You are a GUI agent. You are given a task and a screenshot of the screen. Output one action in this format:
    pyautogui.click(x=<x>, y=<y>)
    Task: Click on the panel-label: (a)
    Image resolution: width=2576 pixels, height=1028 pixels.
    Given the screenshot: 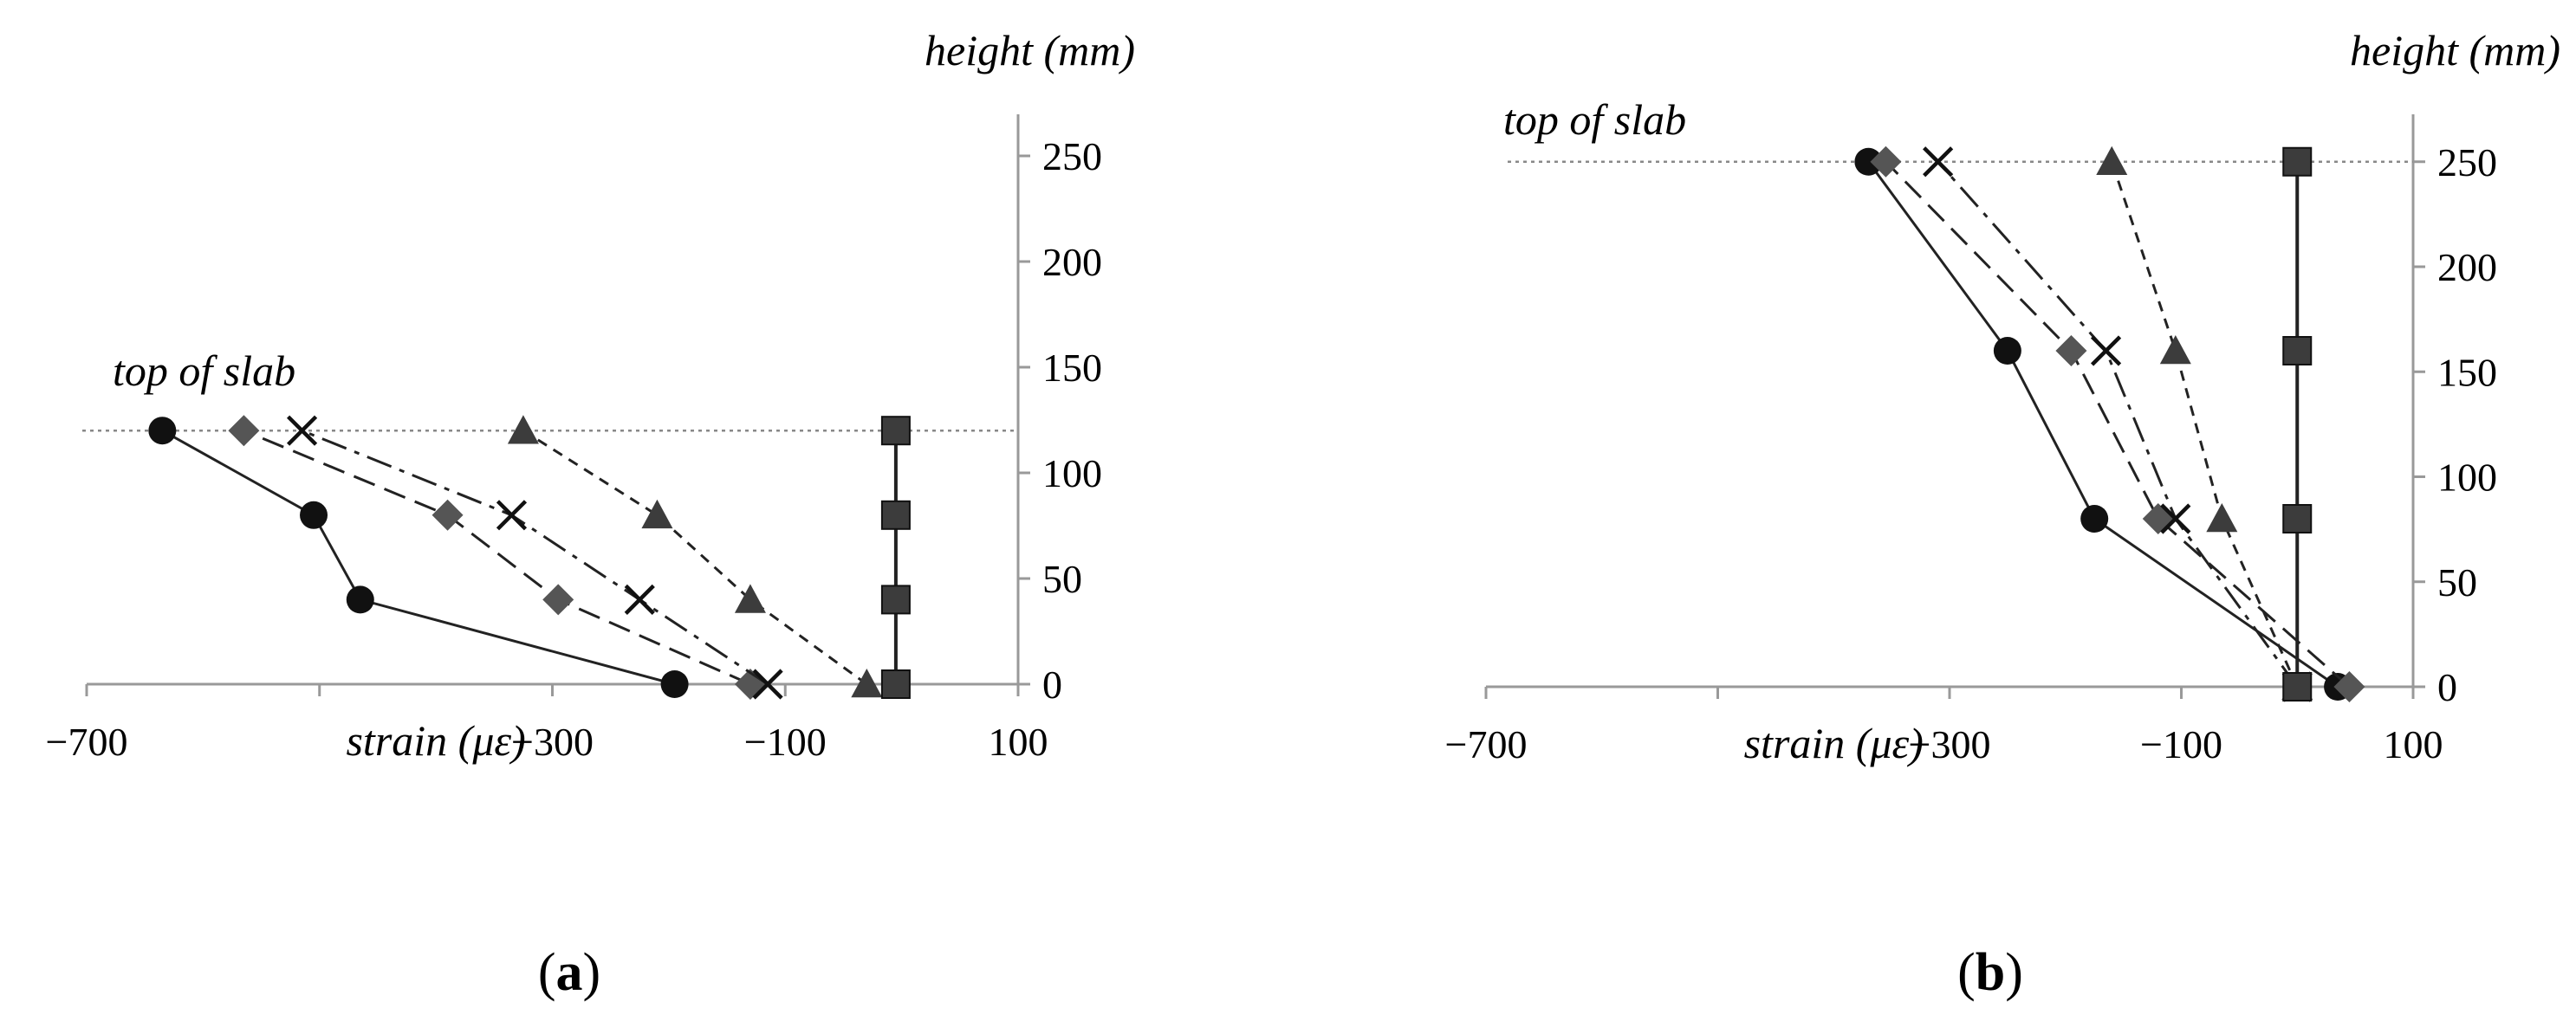 What is the action you would take?
    pyautogui.click(x=569, y=972)
    